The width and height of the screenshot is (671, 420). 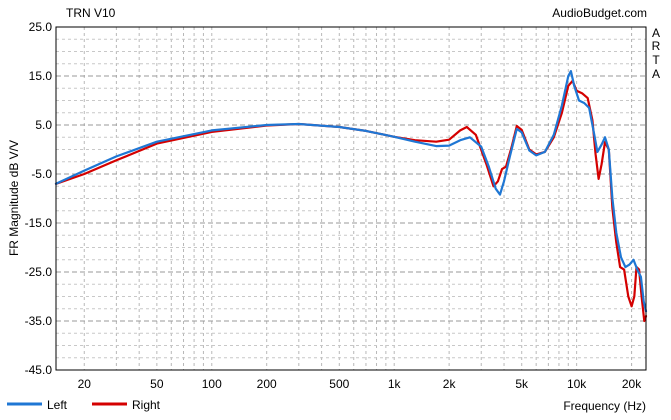 What do you see at coordinates (39, 370) in the screenshot?
I see `y-tick-label: -45.0` at bounding box center [39, 370].